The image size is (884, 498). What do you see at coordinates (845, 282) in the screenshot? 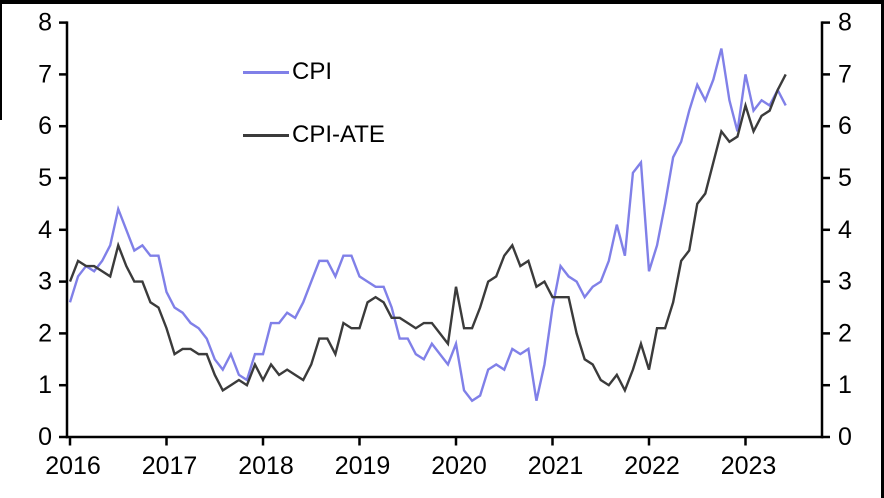
I see `y-axis-right-tick-label: 3` at bounding box center [845, 282].